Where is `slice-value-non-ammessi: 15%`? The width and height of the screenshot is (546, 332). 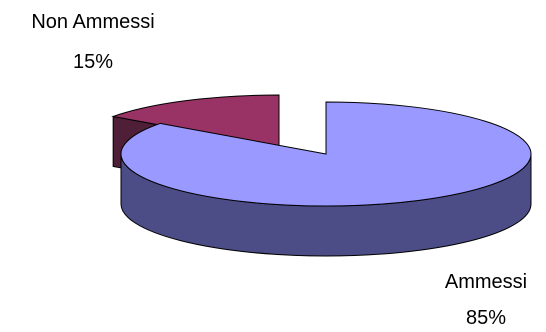 slice-value-non-ammessi: 15% is located at coordinates (93, 62).